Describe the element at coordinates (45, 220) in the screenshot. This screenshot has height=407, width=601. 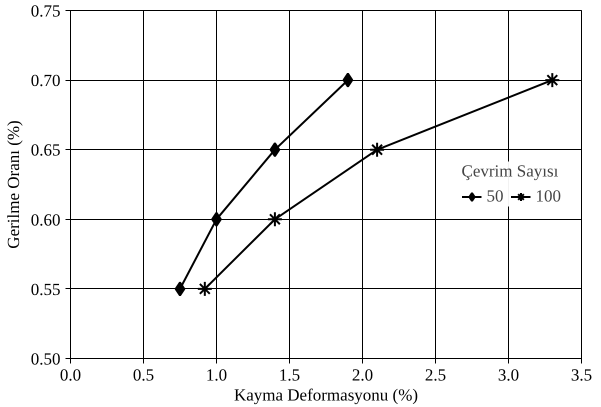
I see `y-tick-label: 0.60` at that location.